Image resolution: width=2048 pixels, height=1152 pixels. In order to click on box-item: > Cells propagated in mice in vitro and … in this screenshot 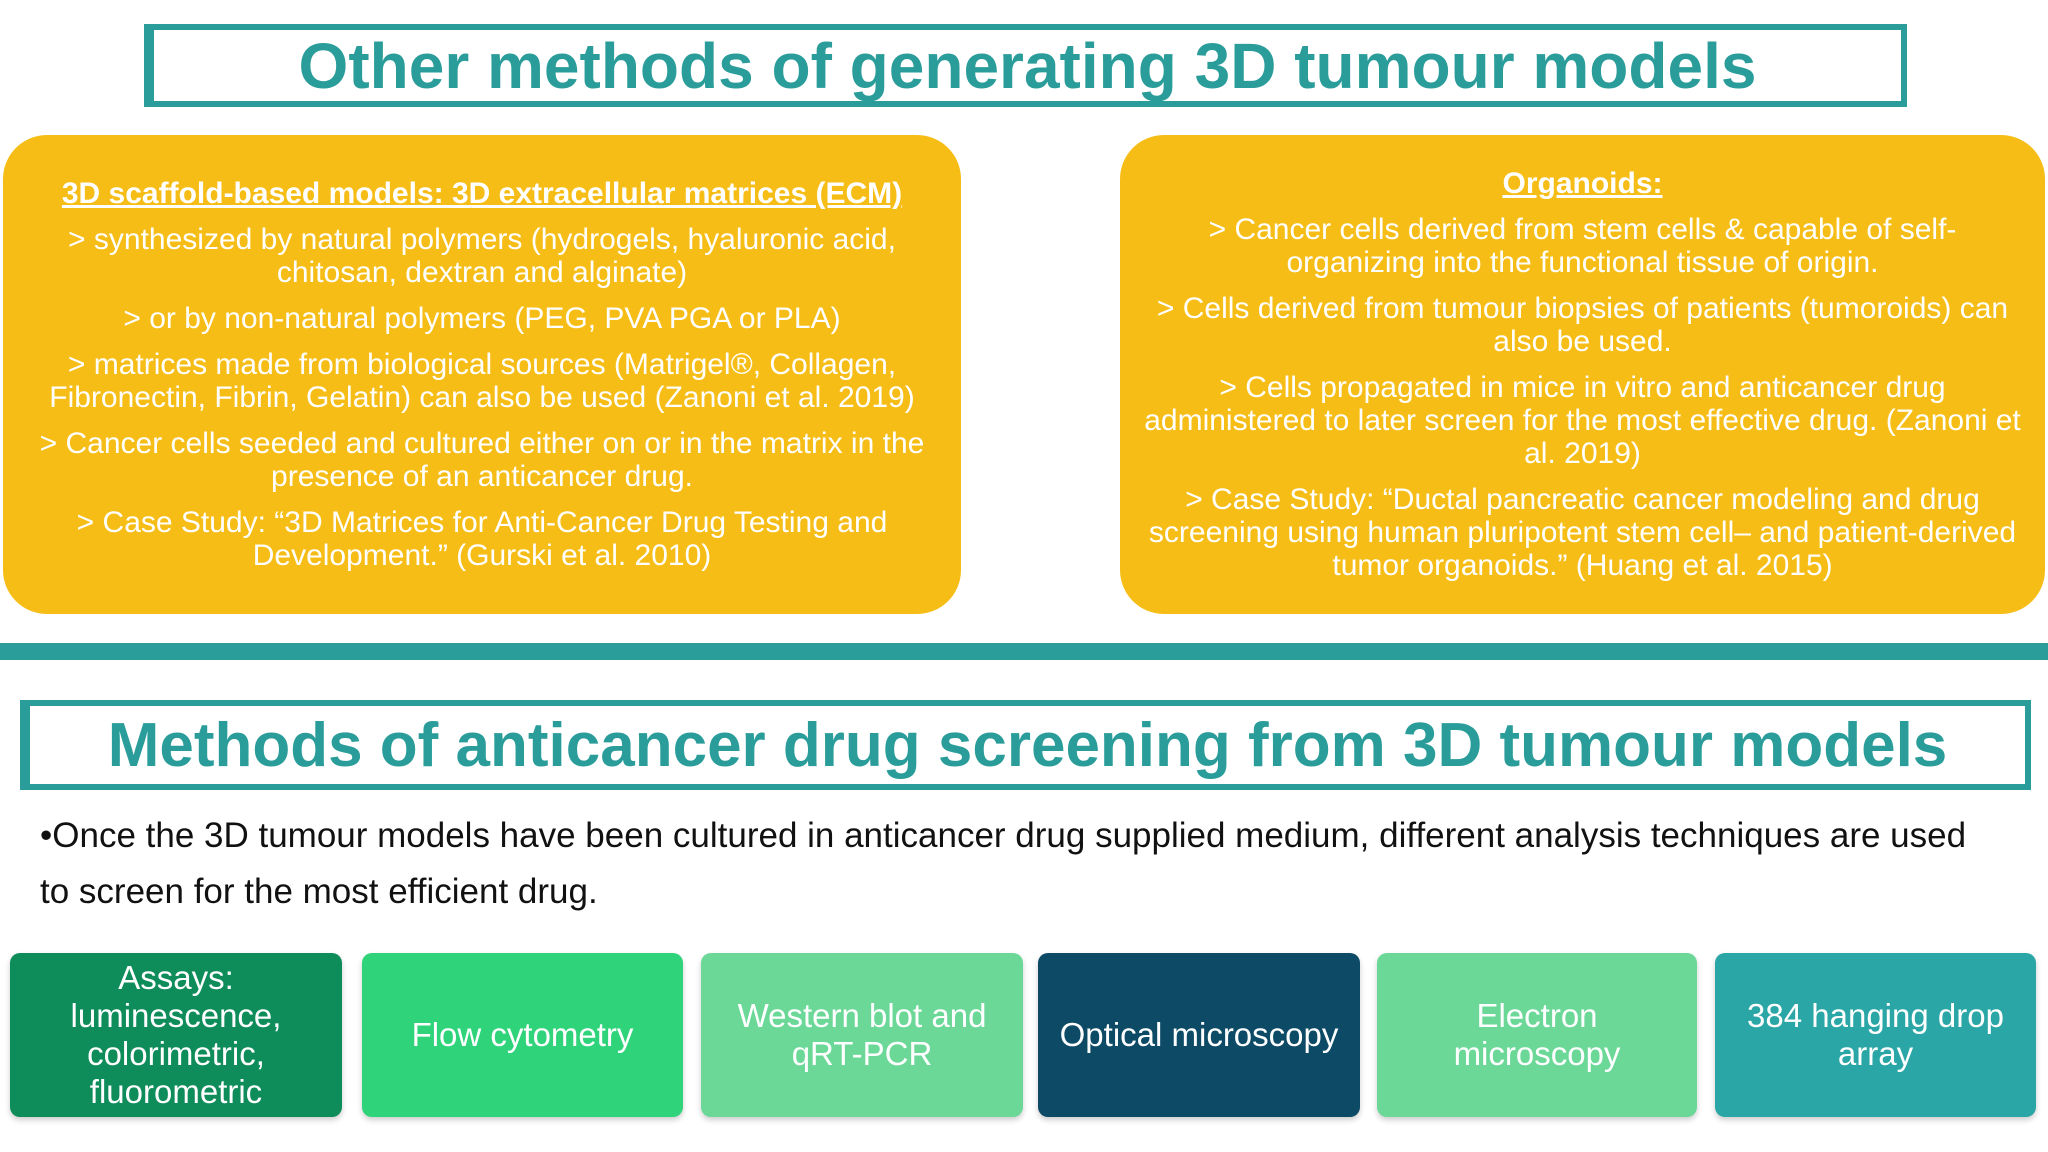, I will do `click(1582, 420)`.